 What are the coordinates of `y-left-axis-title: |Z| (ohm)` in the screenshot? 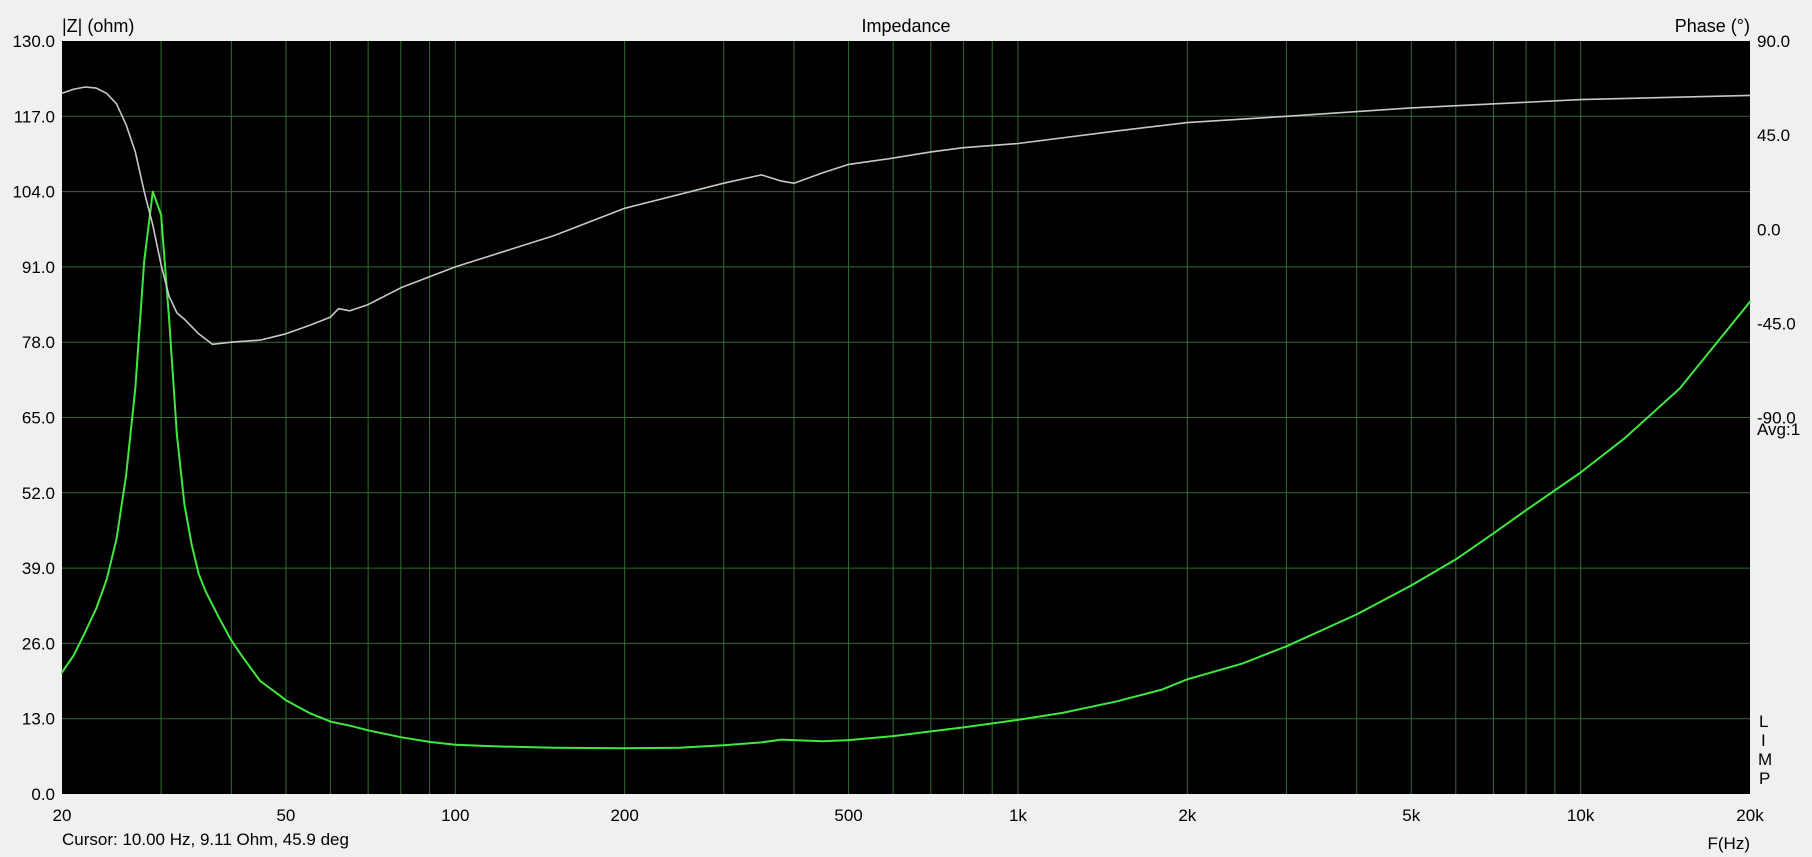 It's located at (98, 26).